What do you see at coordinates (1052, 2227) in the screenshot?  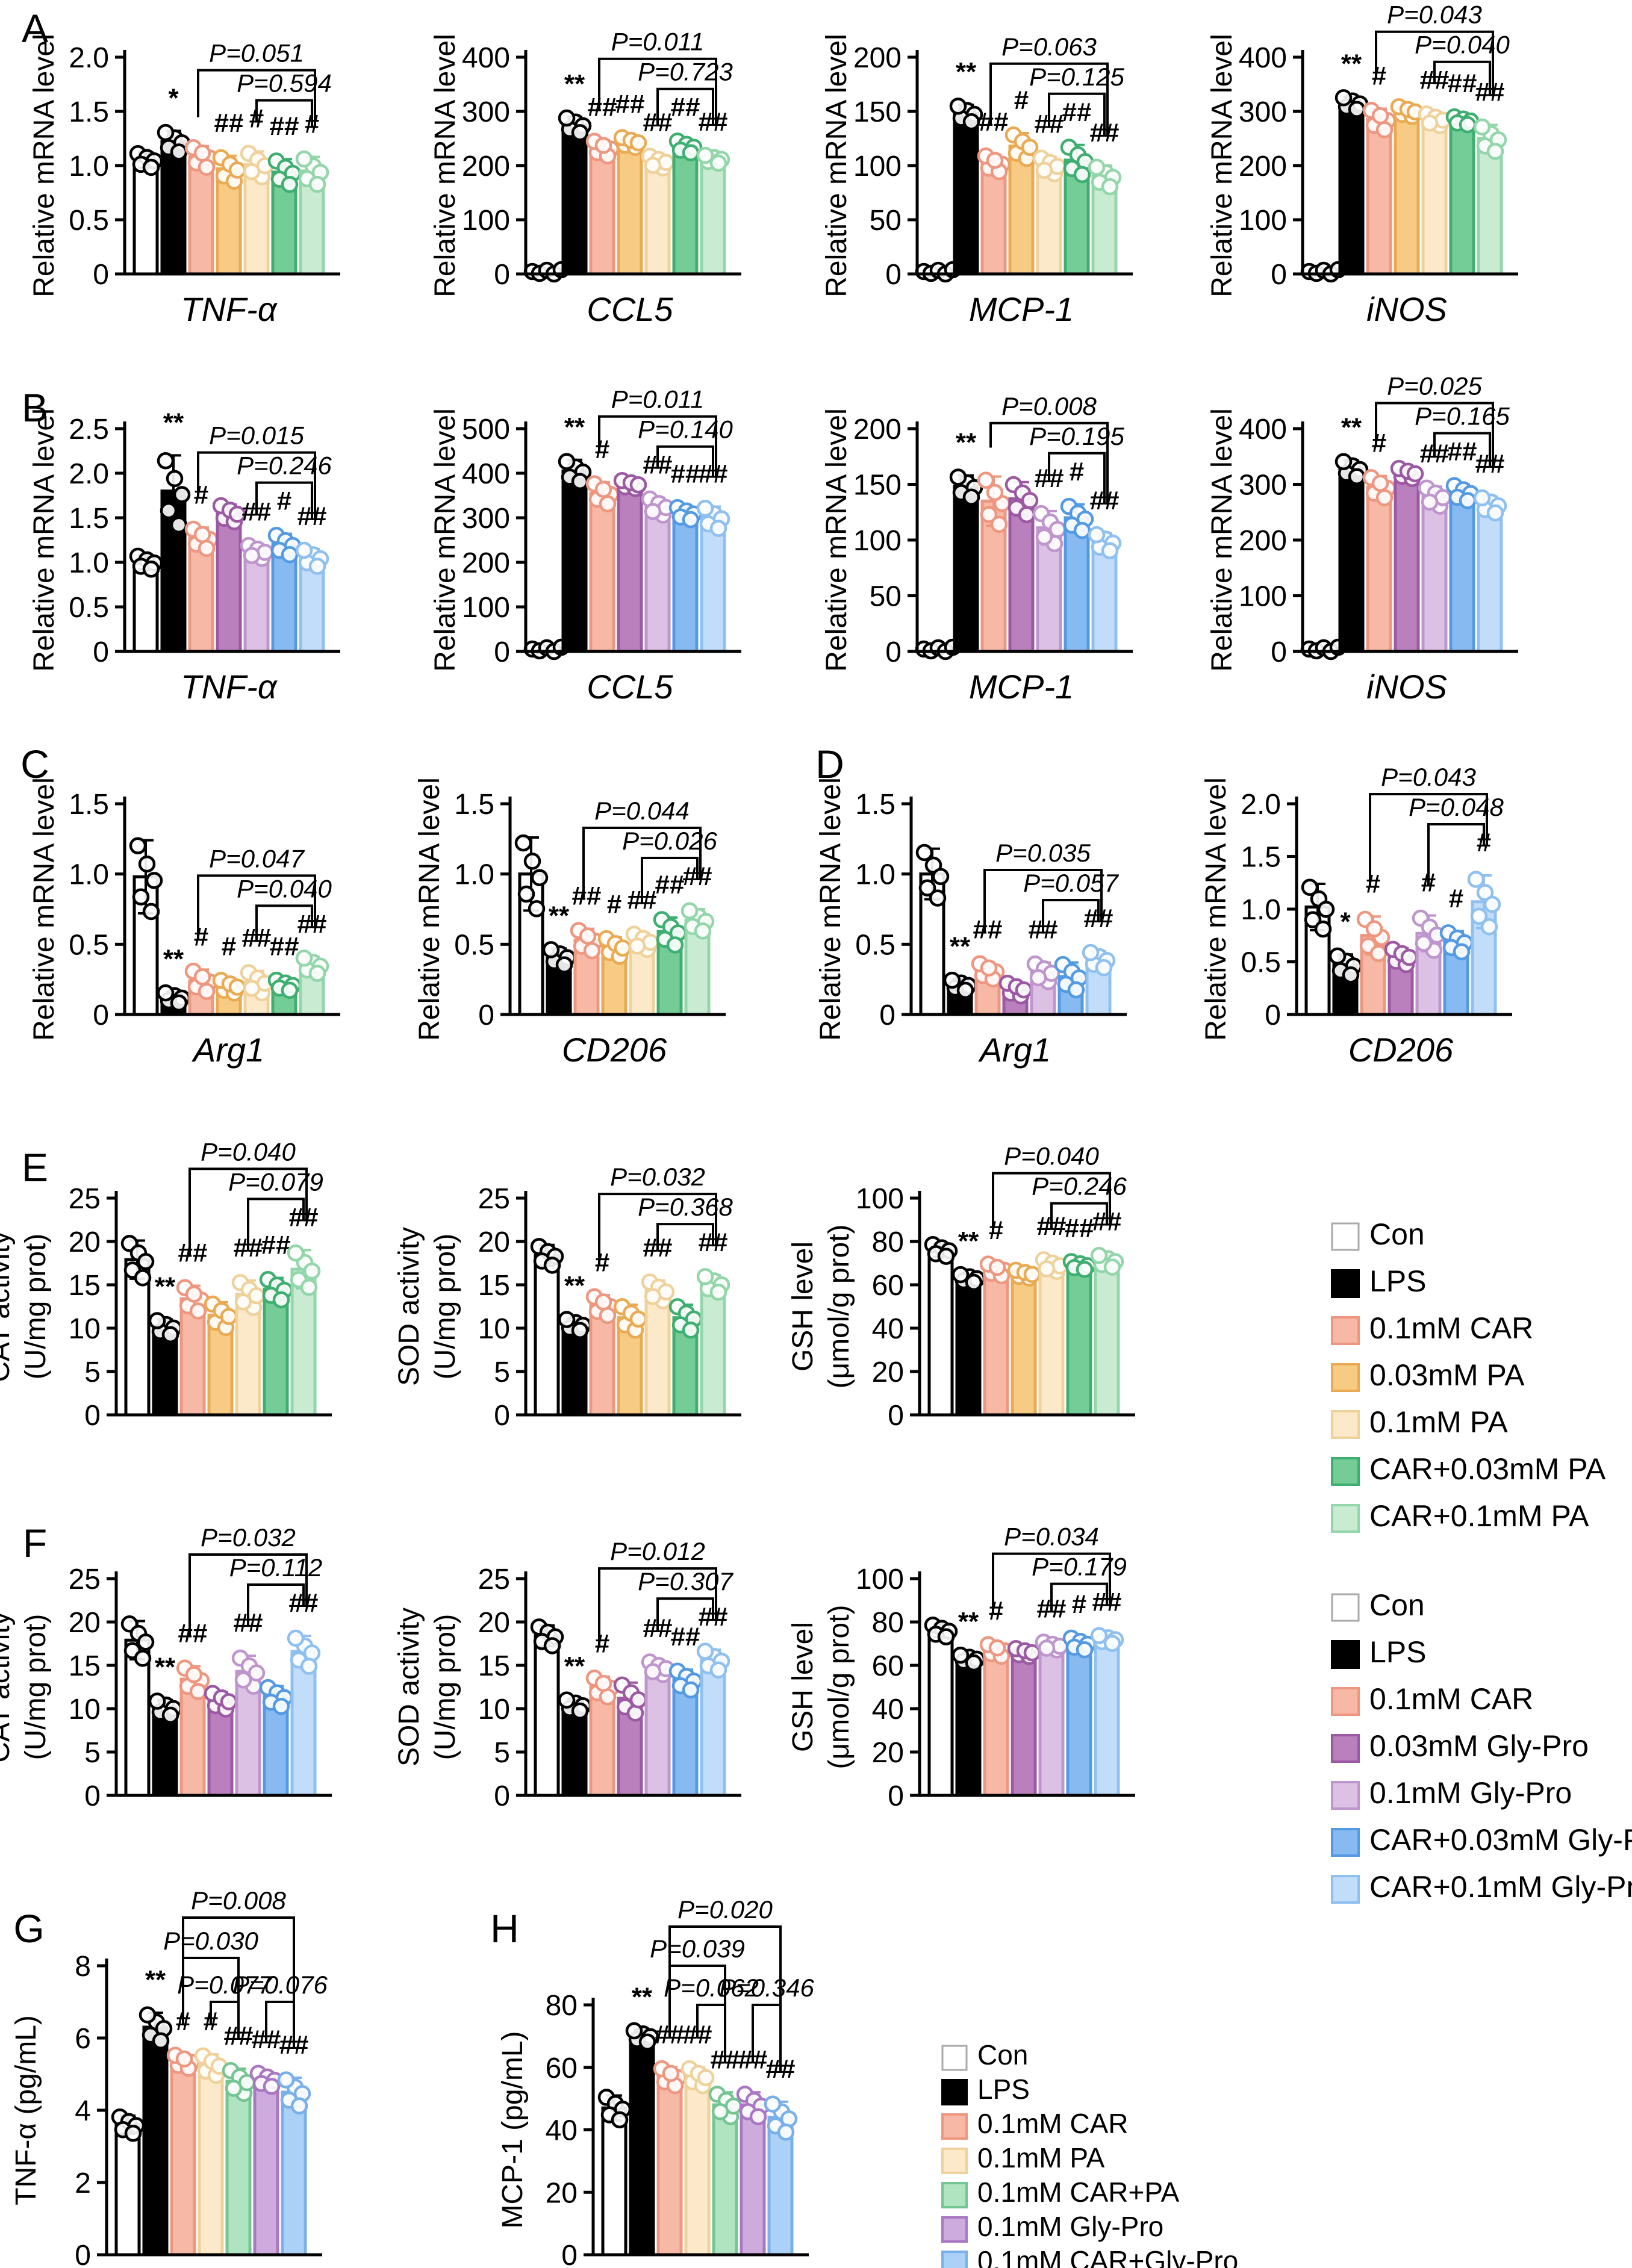 I see `legend-item-gp_gh: 0.1mM Gly-Pro` at bounding box center [1052, 2227].